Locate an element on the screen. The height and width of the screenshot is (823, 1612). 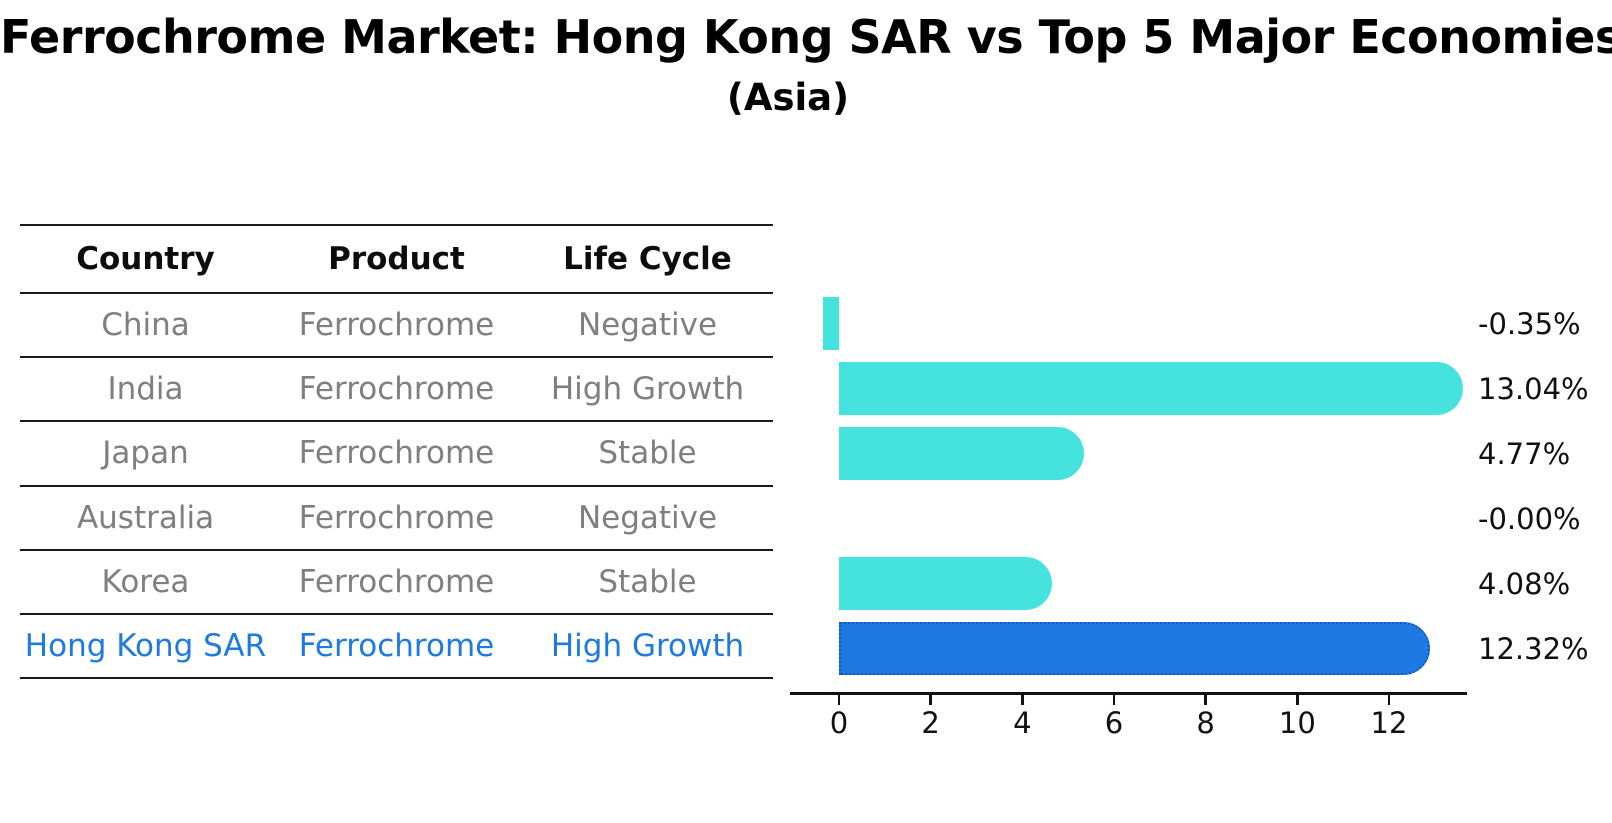
table-row-highlight: Hong Kong SAR Ferrochrome High Growth is located at coordinates (396, 647).